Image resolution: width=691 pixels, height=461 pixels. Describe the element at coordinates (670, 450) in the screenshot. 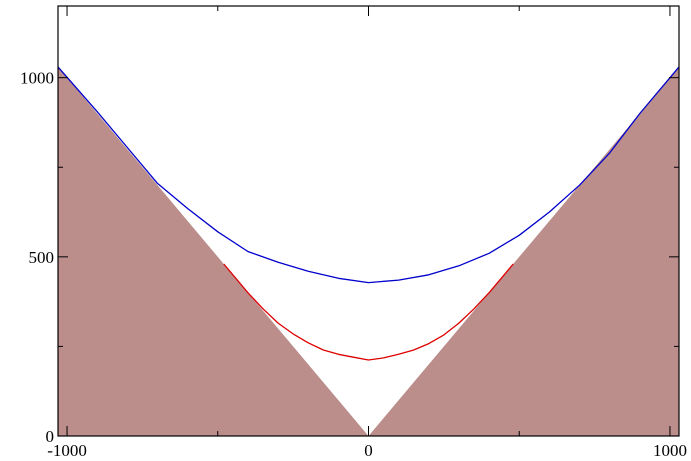

I see `x-tick-label-1000: 1000` at that location.